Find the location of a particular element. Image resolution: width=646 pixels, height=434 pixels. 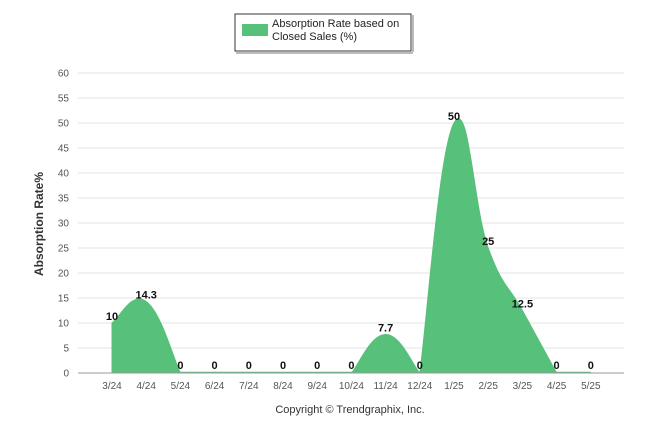

x-tick-label: 10/24 is located at coordinates (351, 386).